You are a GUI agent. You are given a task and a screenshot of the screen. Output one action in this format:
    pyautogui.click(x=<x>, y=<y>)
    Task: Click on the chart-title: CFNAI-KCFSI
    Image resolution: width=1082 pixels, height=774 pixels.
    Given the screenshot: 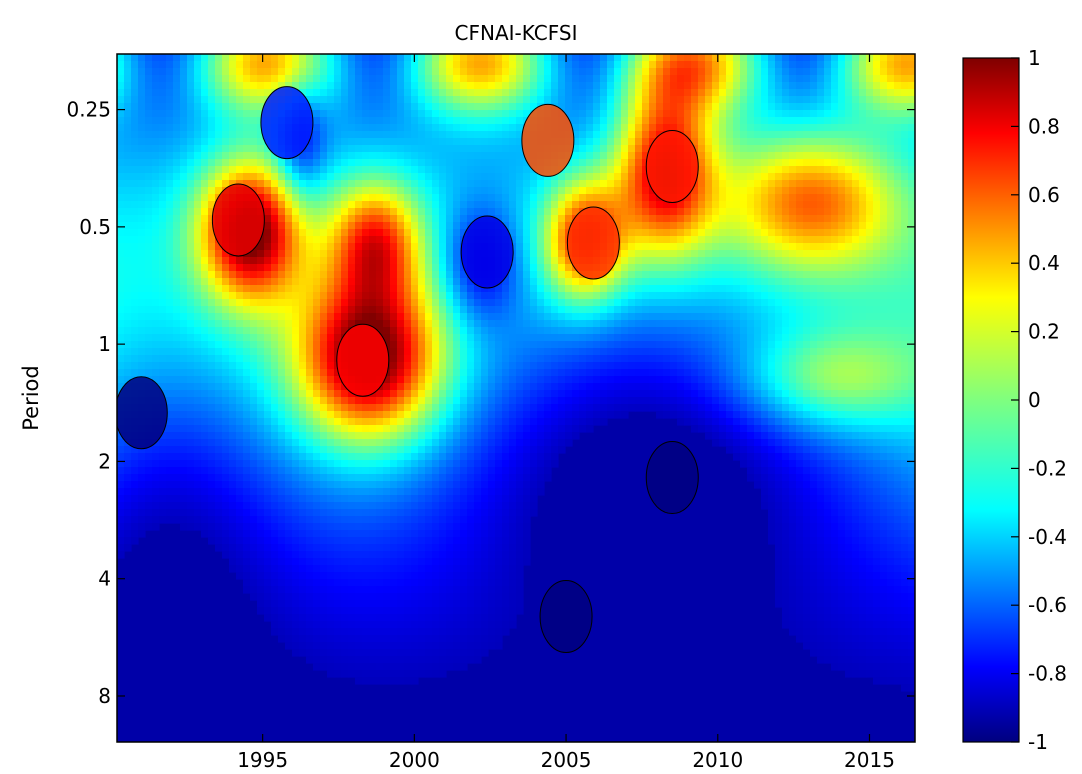 What is the action you would take?
    pyautogui.click(x=516, y=33)
    